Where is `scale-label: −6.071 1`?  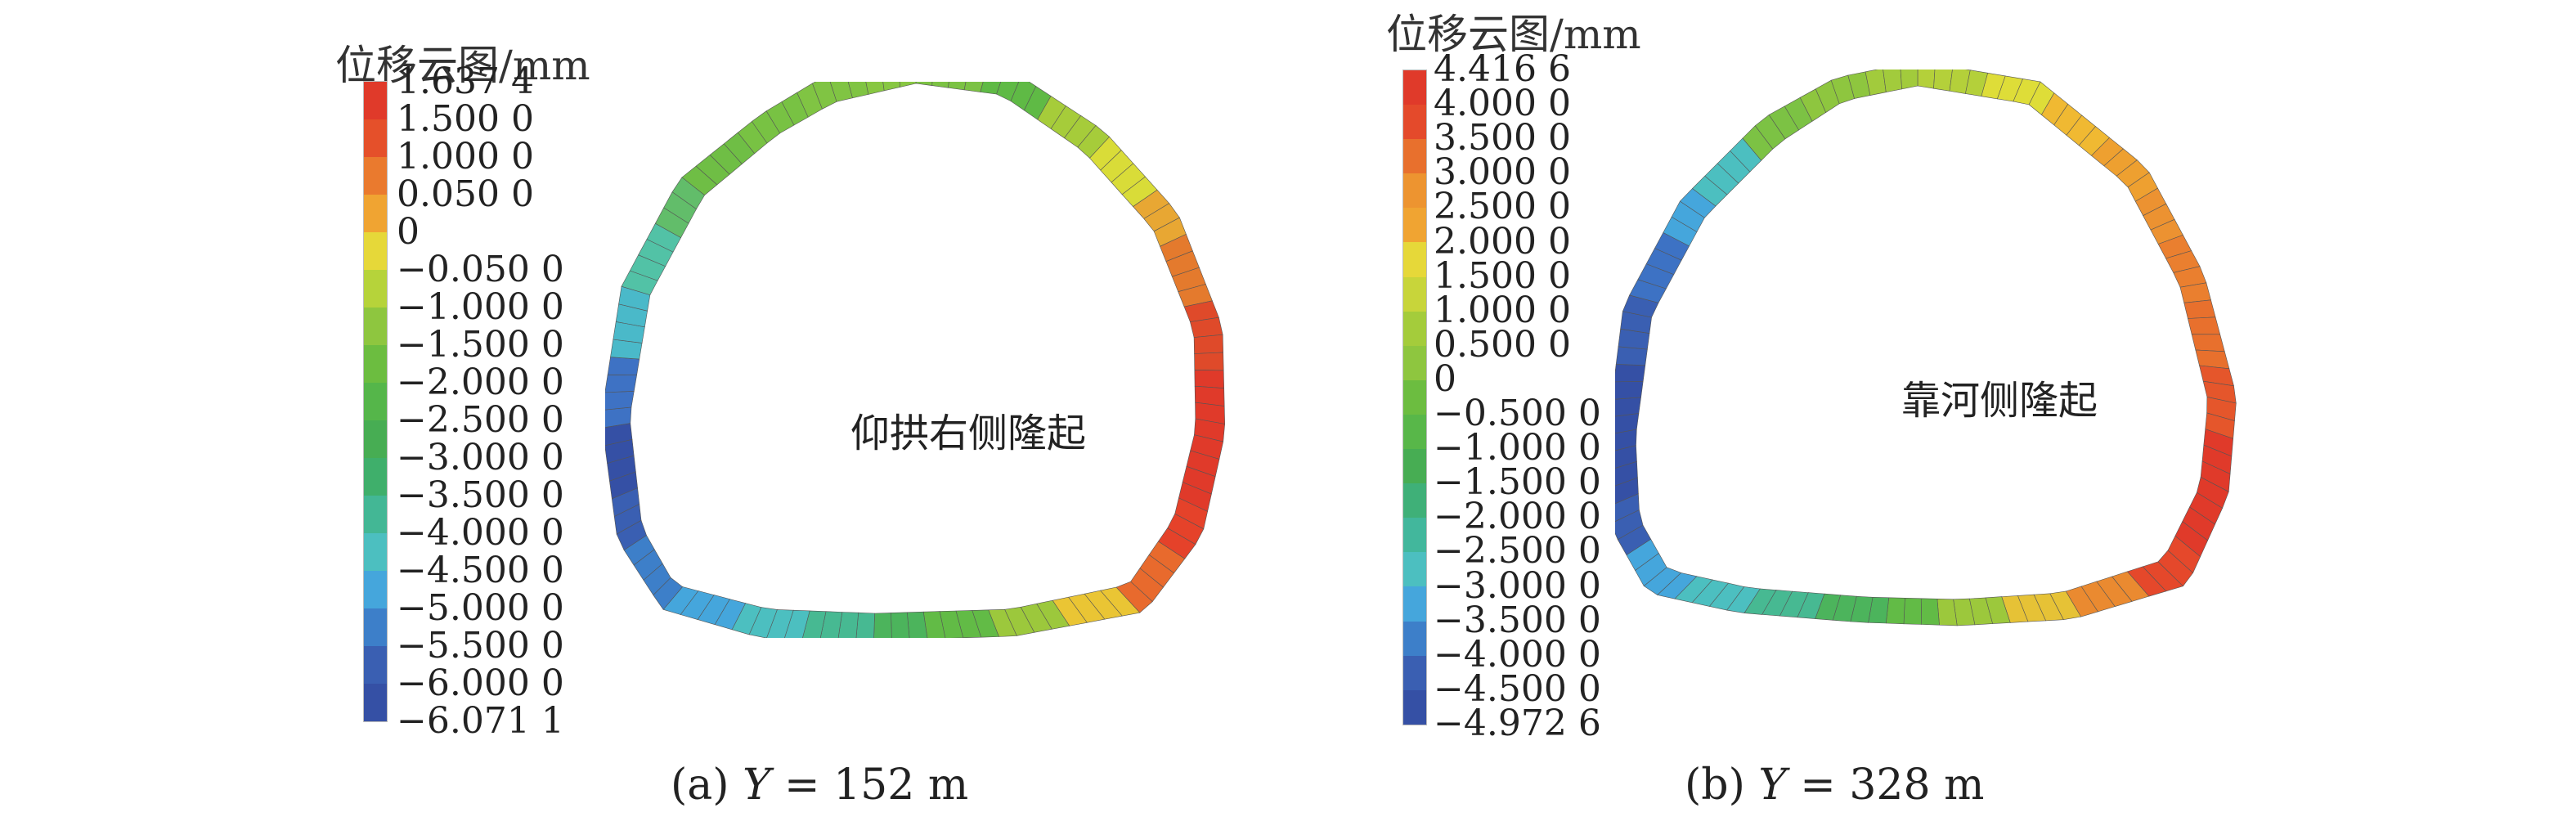
scale-label: −6.071 1 is located at coordinates (481, 721).